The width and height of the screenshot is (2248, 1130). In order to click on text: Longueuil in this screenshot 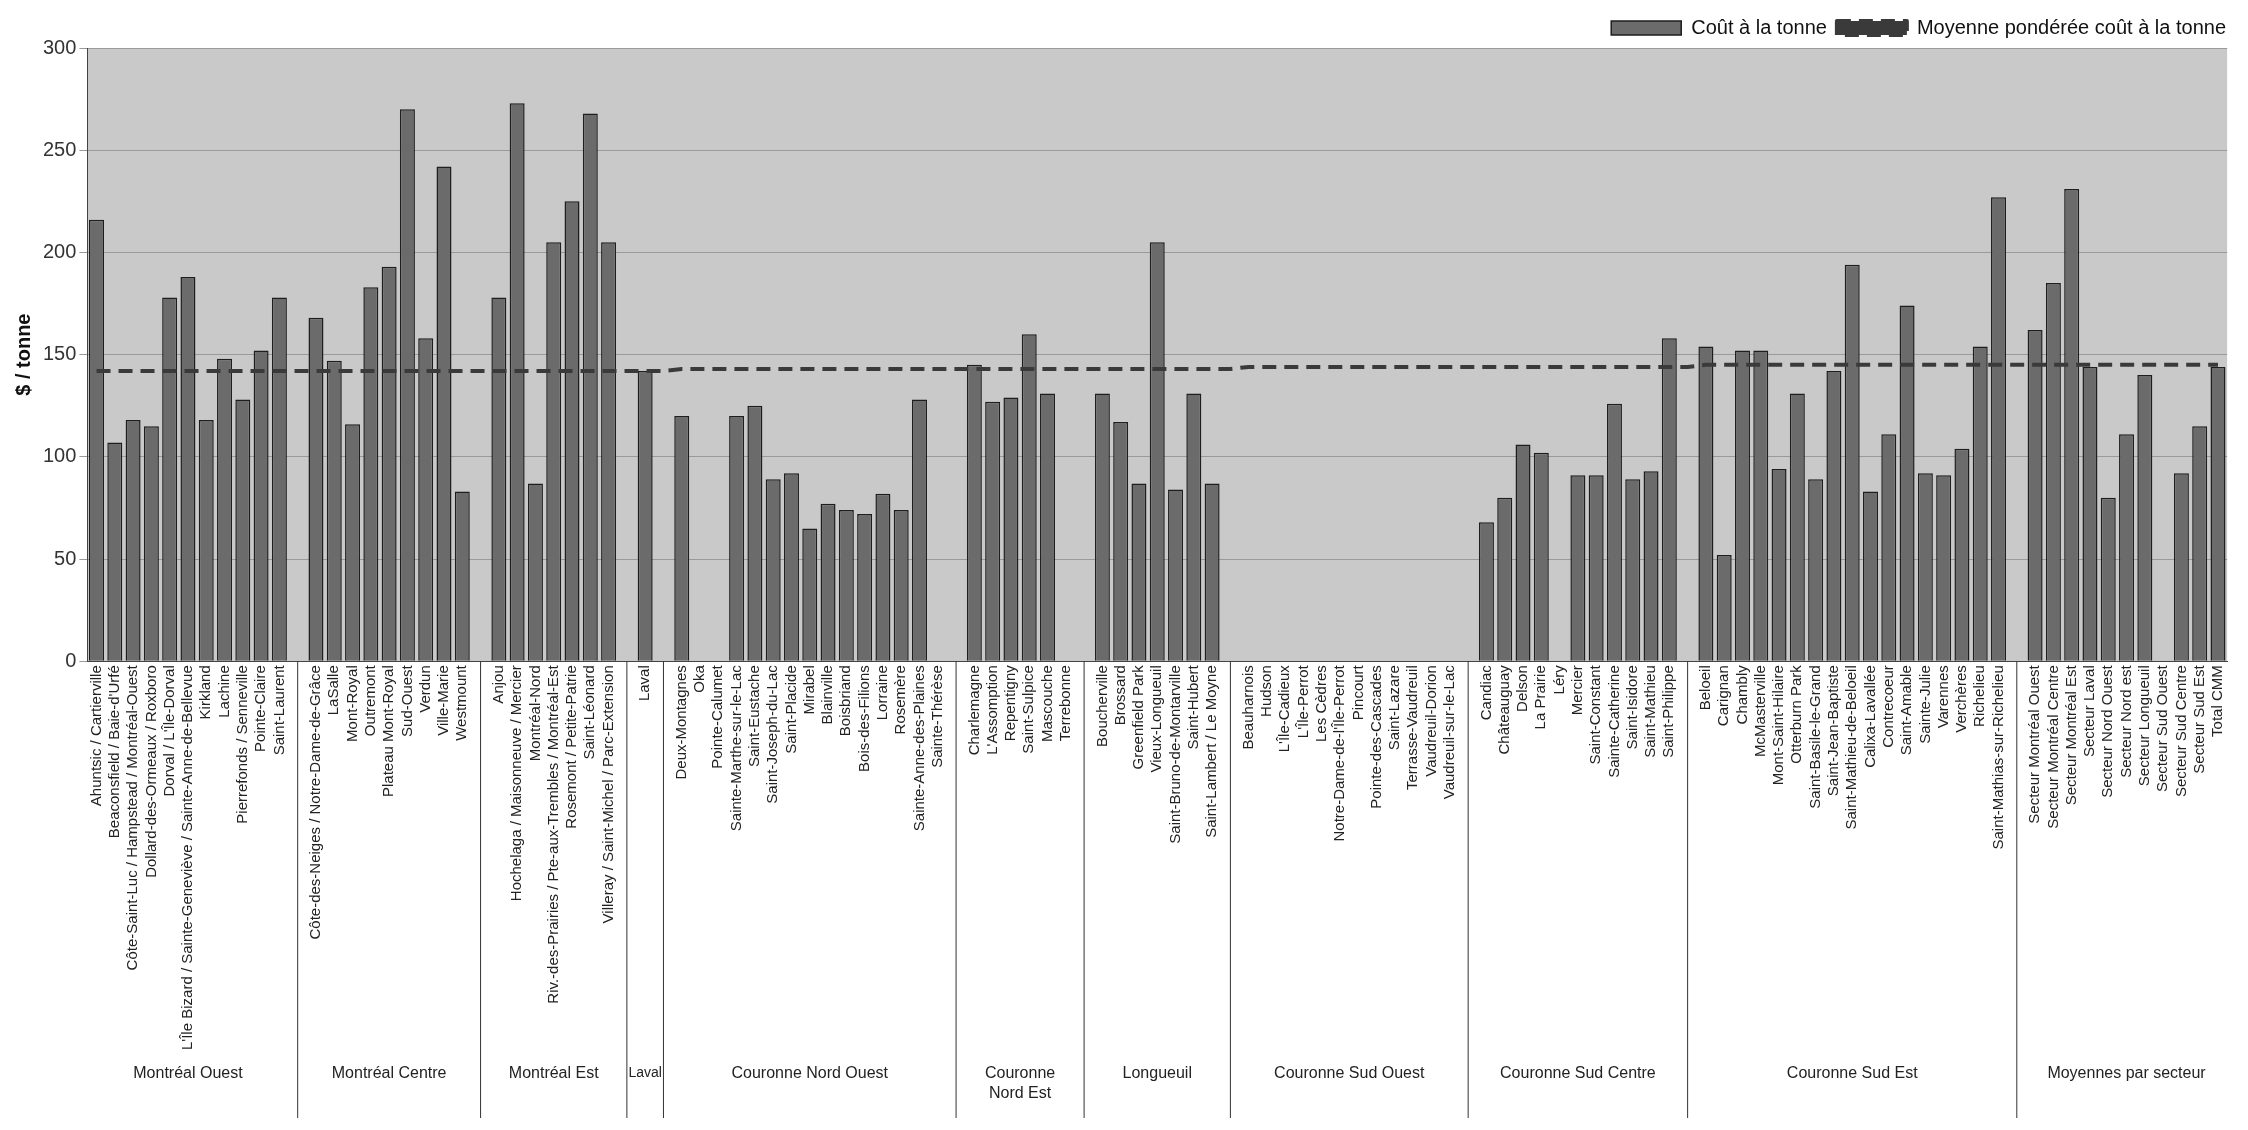, I will do `click(1157, 1073)`.